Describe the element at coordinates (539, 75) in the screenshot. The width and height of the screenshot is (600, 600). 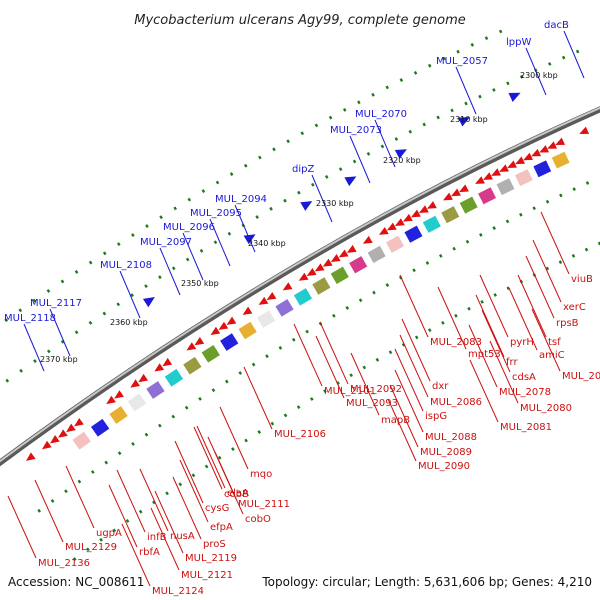
I see `kbp-tick-label: 2300 kbp` at that location.